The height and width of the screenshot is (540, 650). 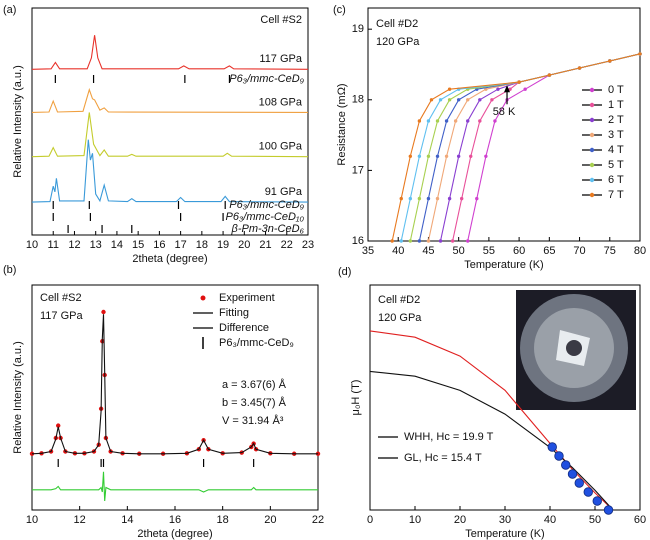 What do you see at coordinates (247, 298) in the screenshot?
I see `legend-label: Experiment` at bounding box center [247, 298].